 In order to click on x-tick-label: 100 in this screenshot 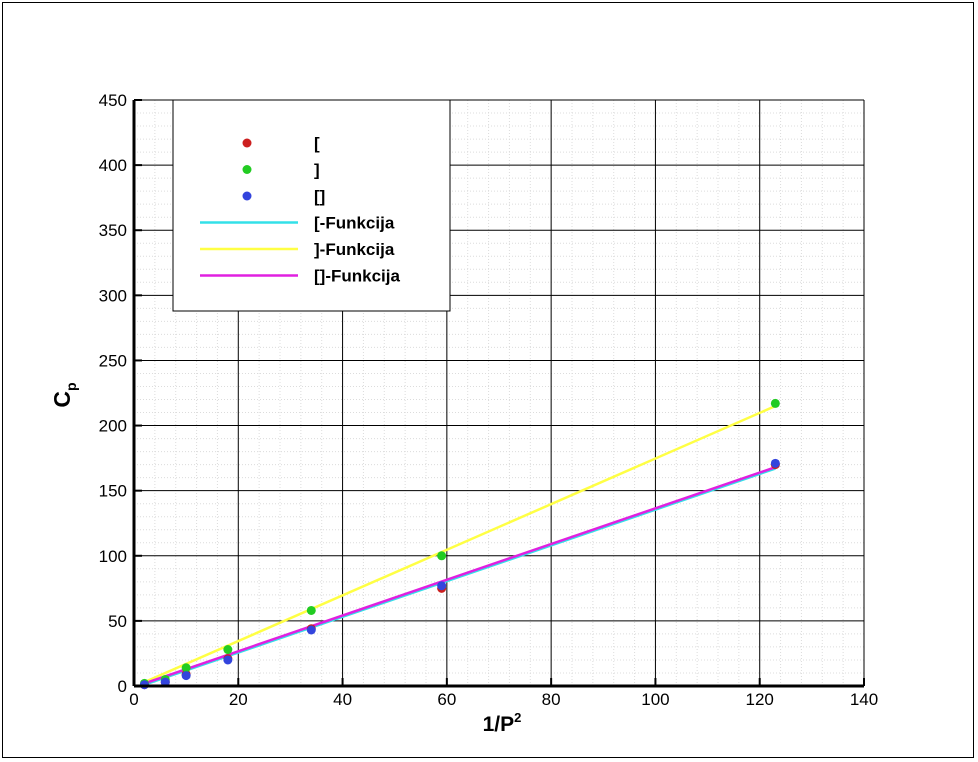, I will do `click(655, 699)`.